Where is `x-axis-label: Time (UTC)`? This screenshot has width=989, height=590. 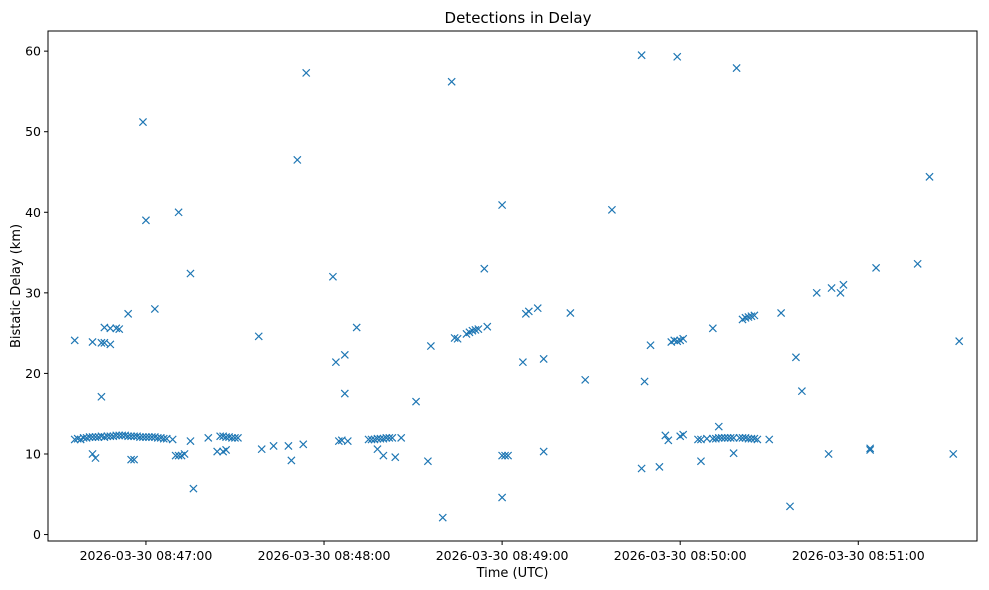 x-axis-label: Time (UTC) is located at coordinates (512, 573).